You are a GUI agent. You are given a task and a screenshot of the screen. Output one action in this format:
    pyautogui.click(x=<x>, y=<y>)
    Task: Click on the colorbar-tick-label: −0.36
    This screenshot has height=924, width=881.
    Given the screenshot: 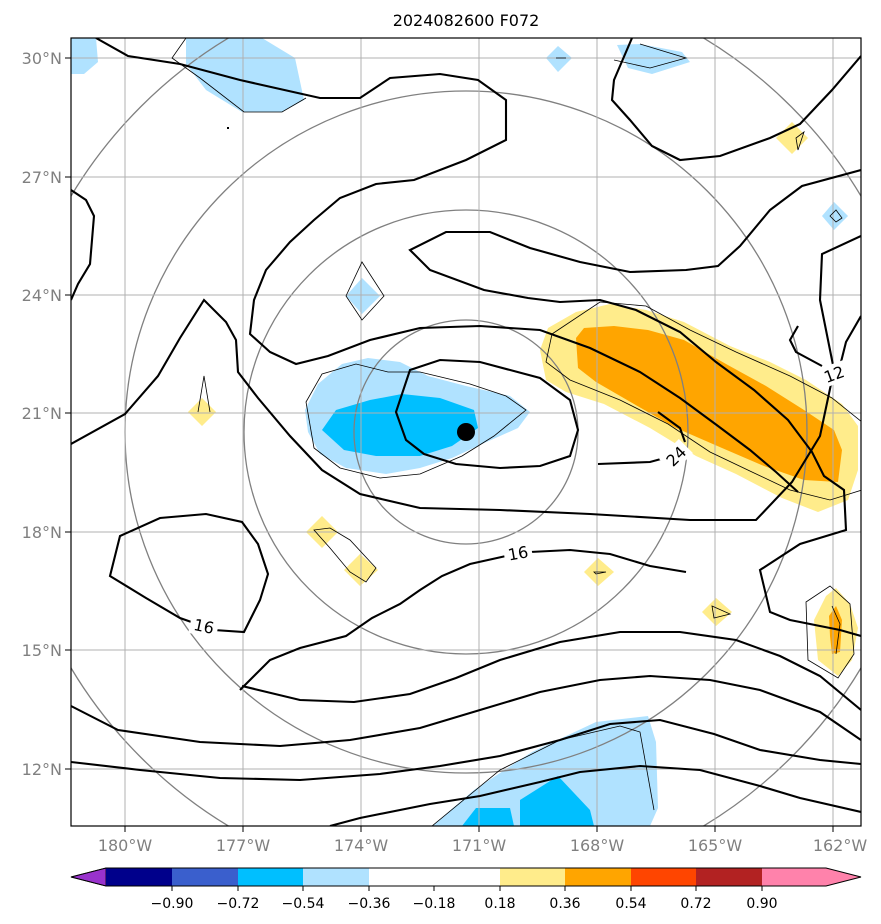 What is the action you would take?
    pyautogui.click(x=369, y=904)
    